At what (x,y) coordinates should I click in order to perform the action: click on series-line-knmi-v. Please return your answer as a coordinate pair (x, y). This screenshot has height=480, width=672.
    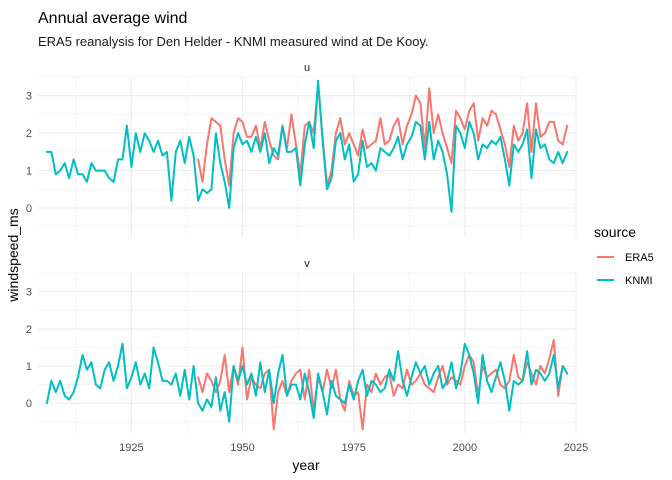
    Looking at the image, I should click on (307, 382).